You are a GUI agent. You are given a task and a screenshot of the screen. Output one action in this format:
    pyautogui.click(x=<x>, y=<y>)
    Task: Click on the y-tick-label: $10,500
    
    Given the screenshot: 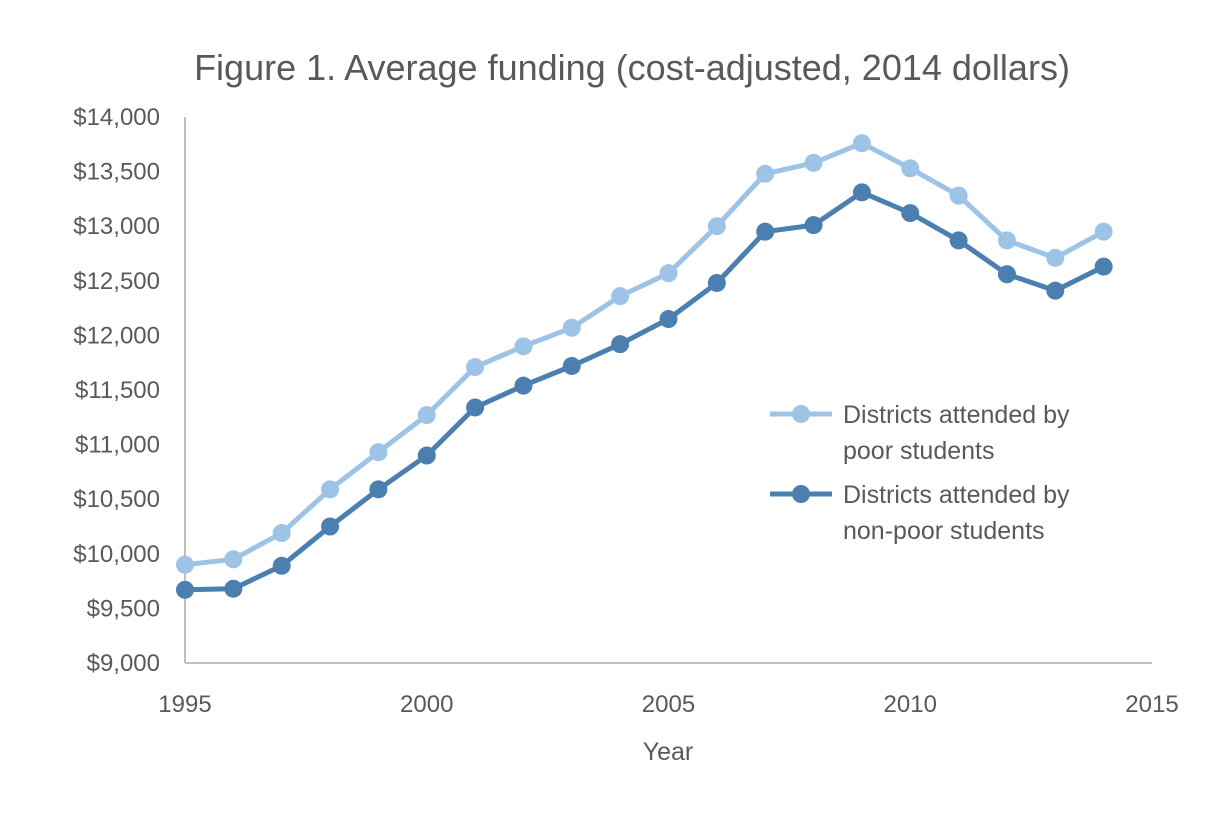 What is the action you would take?
    pyautogui.click(x=116, y=499)
    